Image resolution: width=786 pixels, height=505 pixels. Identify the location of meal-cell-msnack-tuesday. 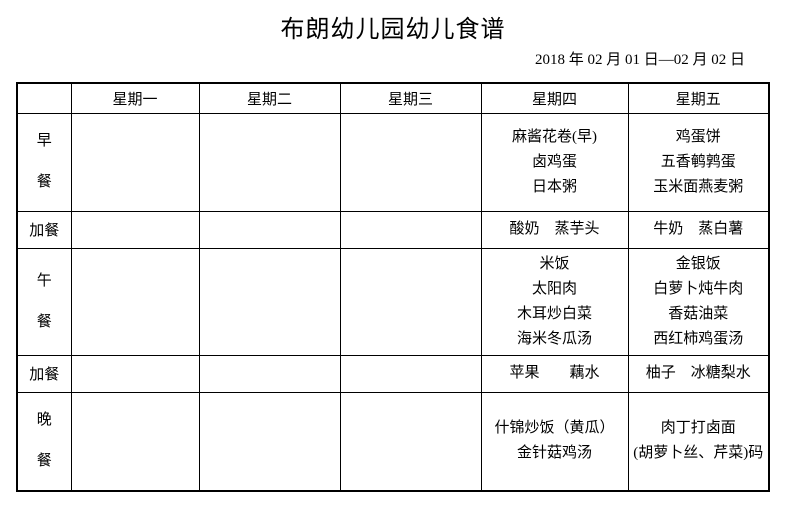
(269, 229).